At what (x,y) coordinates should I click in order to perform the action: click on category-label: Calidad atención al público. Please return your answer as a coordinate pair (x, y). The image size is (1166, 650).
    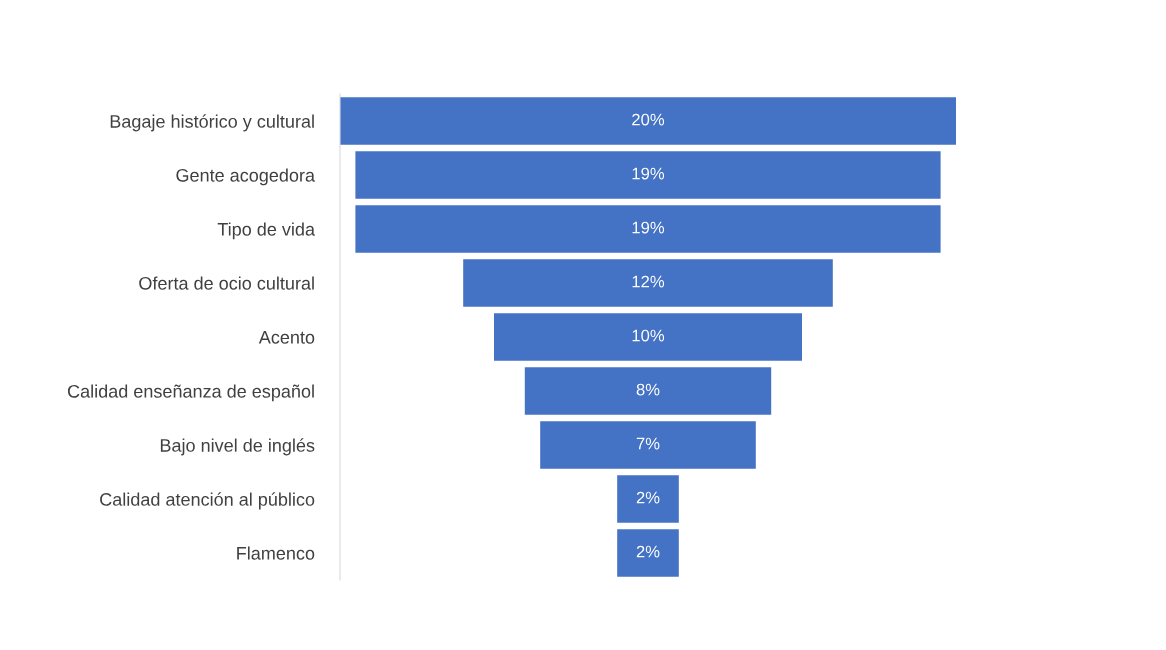
    Looking at the image, I should click on (207, 501).